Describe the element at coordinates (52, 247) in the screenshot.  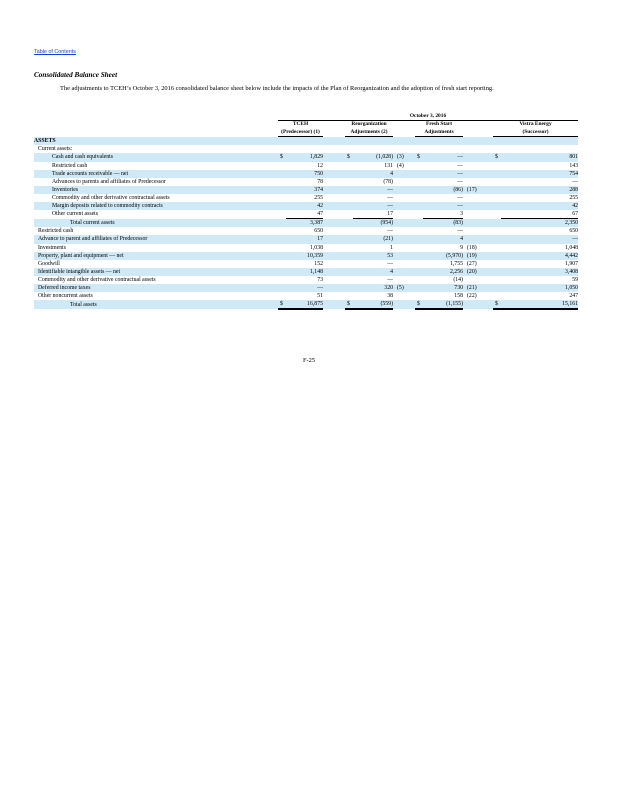
I see `row-label: Investments` at that location.